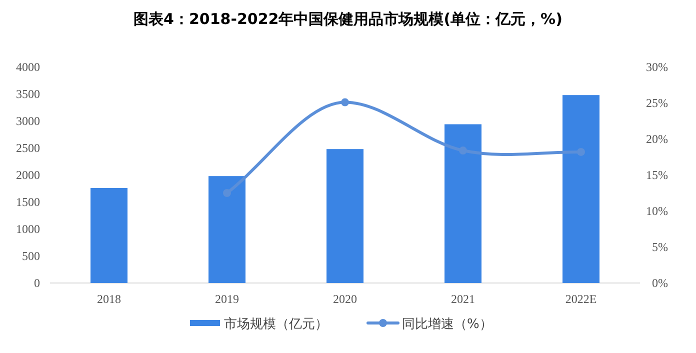 The image size is (696, 353). What do you see at coordinates (345, 299) in the screenshot?
I see `x-tick-label: 2020` at bounding box center [345, 299].